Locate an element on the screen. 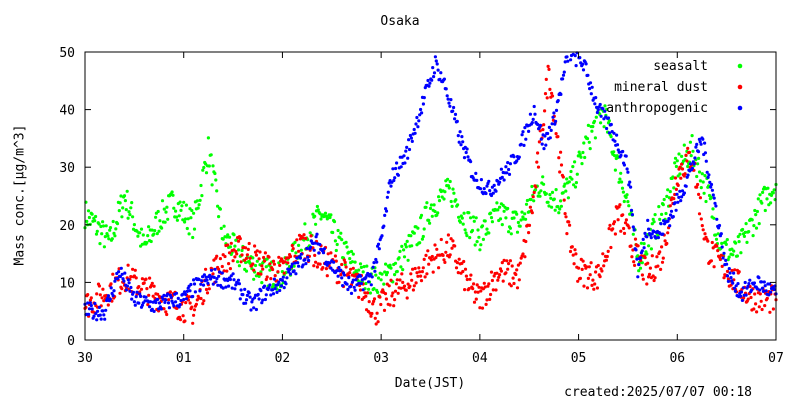 The height and width of the screenshot is (400, 800). x-tick-label: 01 is located at coordinates (184, 358).